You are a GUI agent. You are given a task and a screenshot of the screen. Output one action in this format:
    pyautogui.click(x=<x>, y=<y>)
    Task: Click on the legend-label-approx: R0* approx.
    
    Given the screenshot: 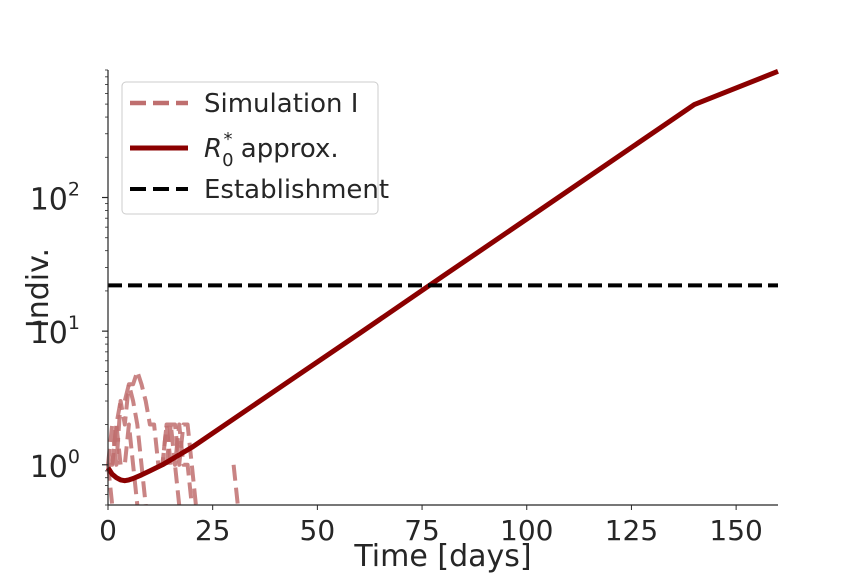 What is the action you would take?
    pyautogui.click(x=271, y=150)
    